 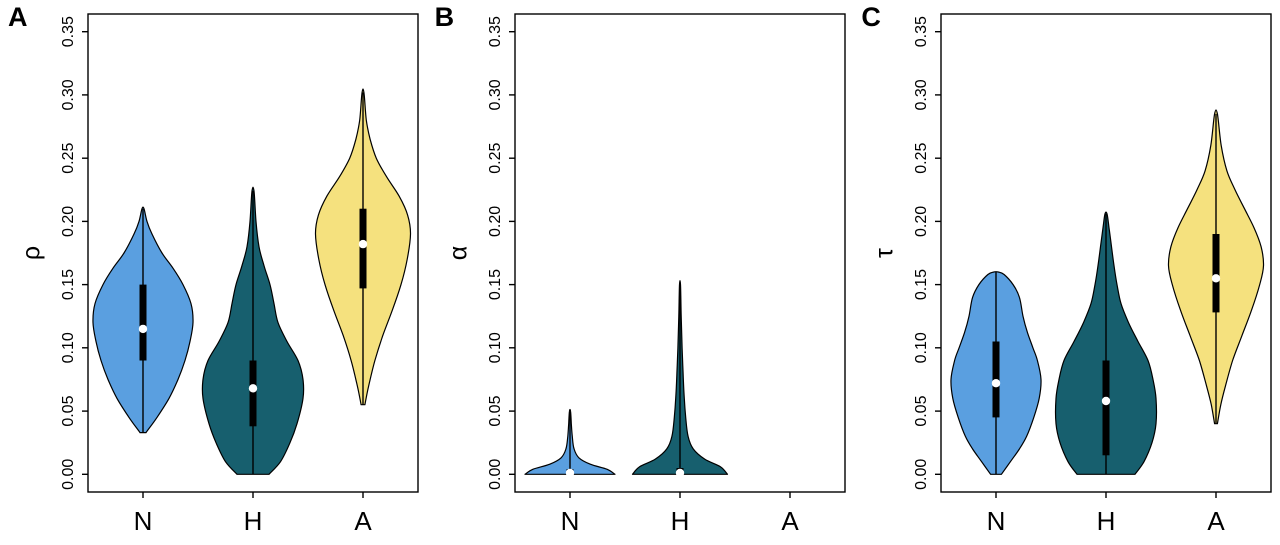 I want to click on y-axis-label-rho: ρ, so click(x=31, y=253).